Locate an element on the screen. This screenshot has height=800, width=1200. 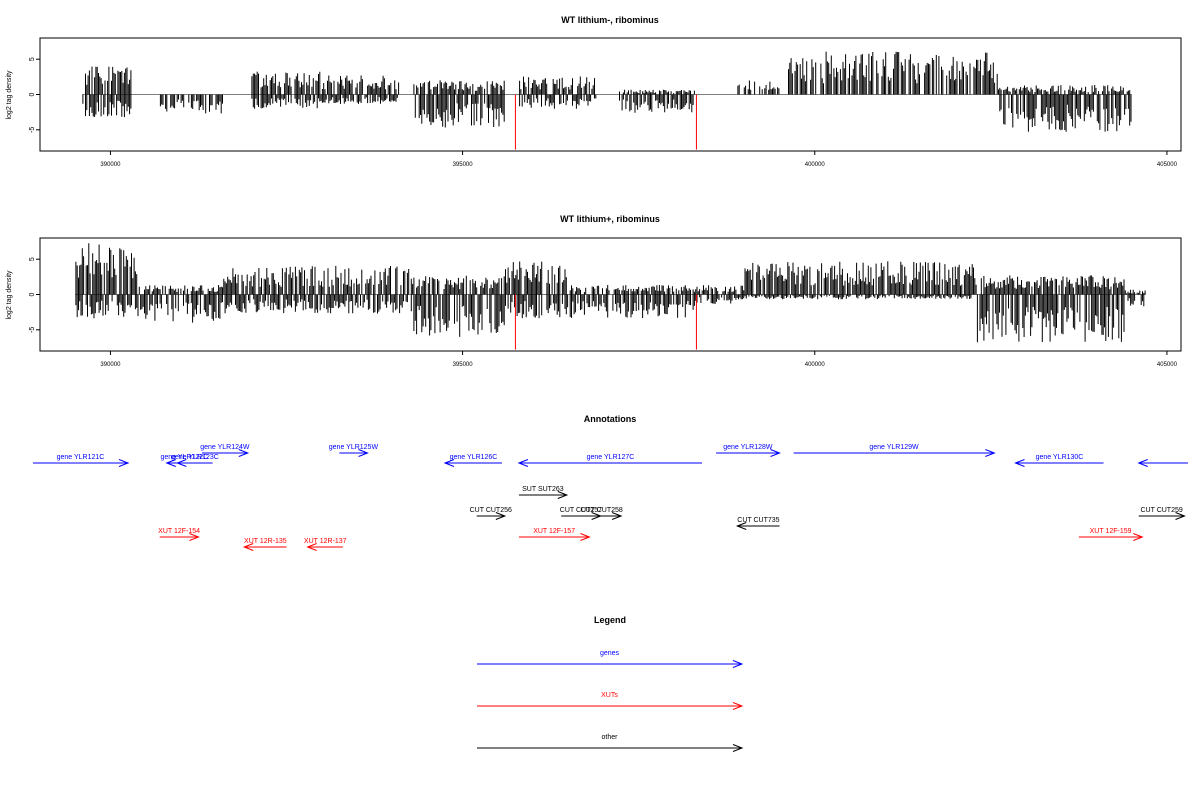
y-tick-label: -5 is located at coordinates (32, 330).